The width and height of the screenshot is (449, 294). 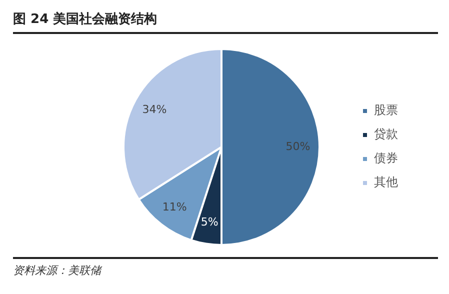 What do you see at coordinates (154, 109) in the screenshot?
I see `data-label: 34%` at bounding box center [154, 109].